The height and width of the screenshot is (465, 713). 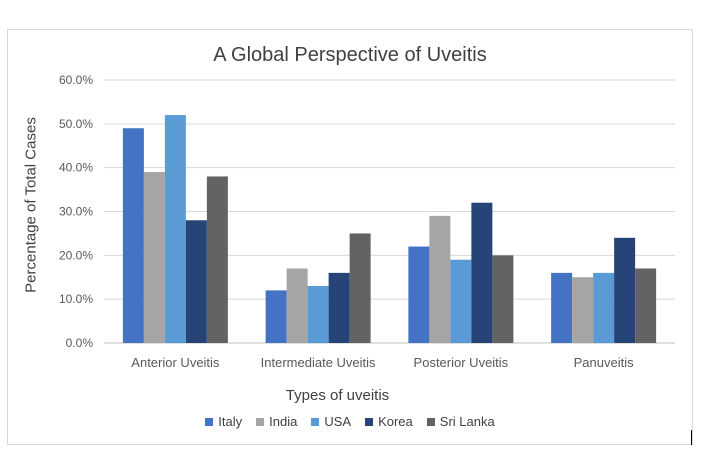 I want to click on legend-item: Korea, so click(x=389, y=421).